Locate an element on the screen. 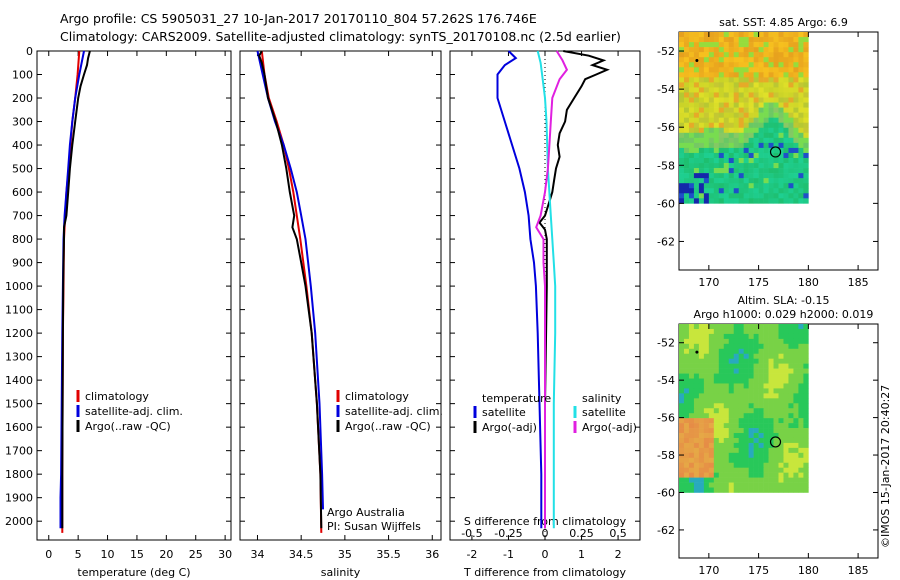  reference-dot is located at coordinates (697, 352).